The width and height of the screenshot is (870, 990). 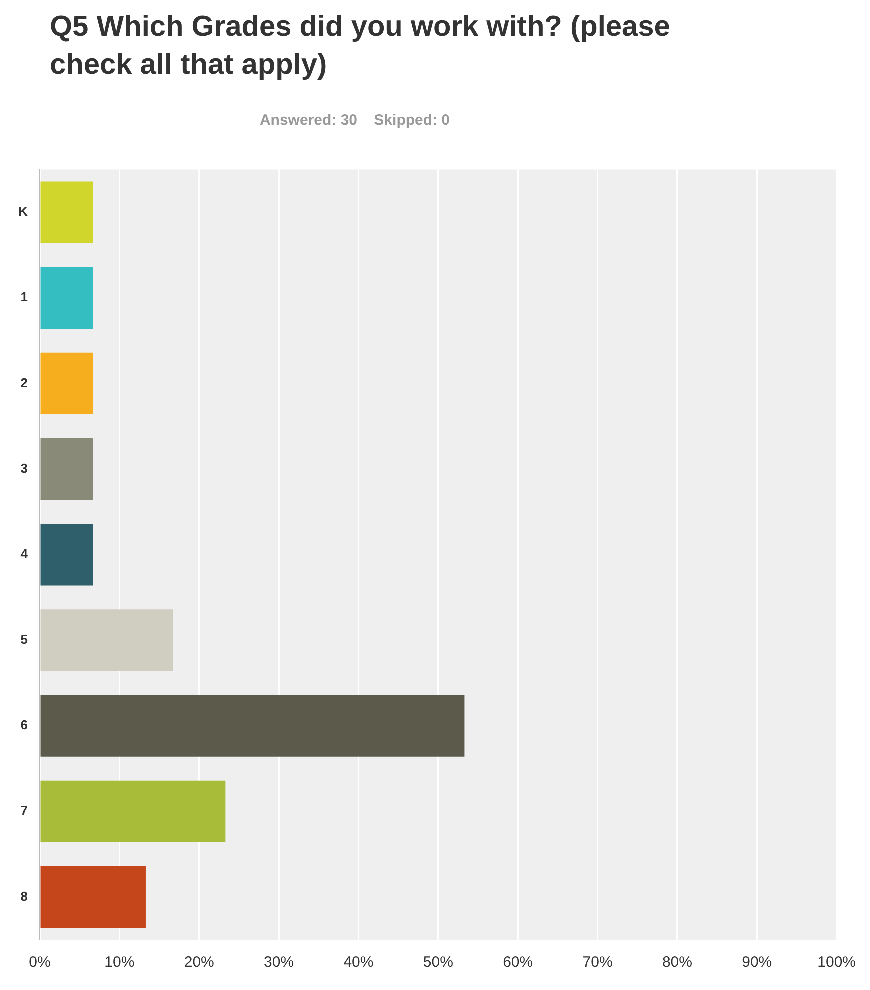 What do you see at coordinates (24, 554) in the screenshot?
I see `y-tick-label: 4` at bounding box center [24, 554].